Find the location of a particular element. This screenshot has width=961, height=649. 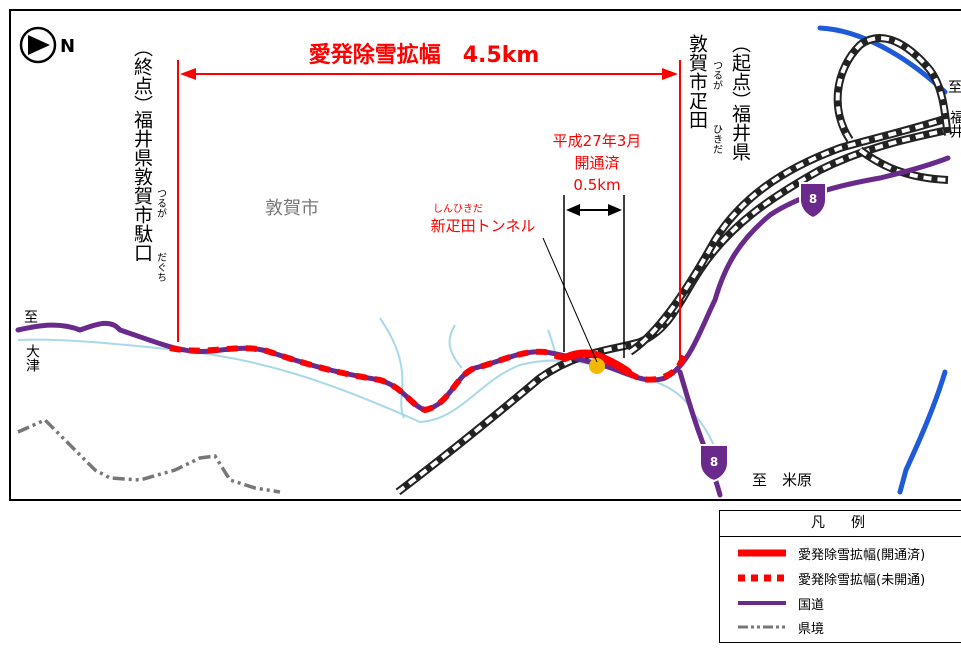

end-point-address: 福井県敦賀市駄口 is located at coordinates (142, 186).